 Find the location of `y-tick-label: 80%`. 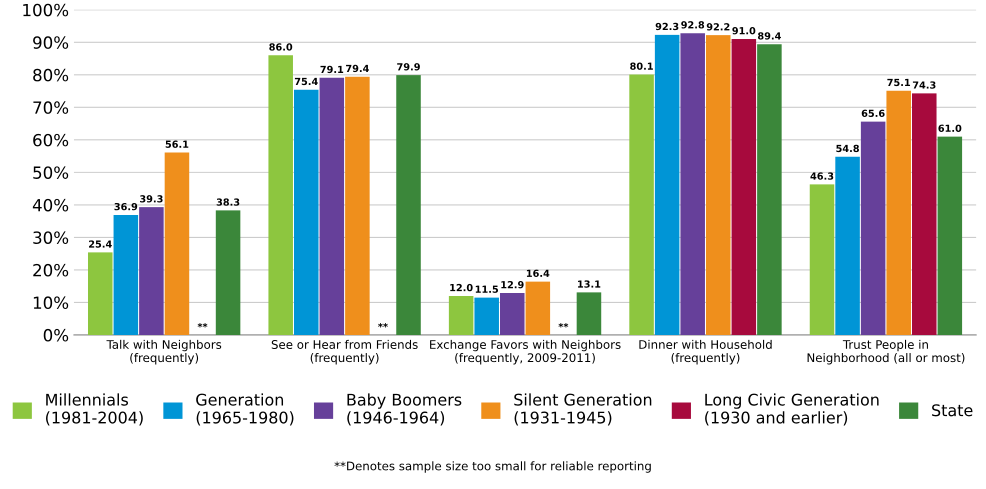

y-tick-label: 80% is located at coordinates (50, 75).